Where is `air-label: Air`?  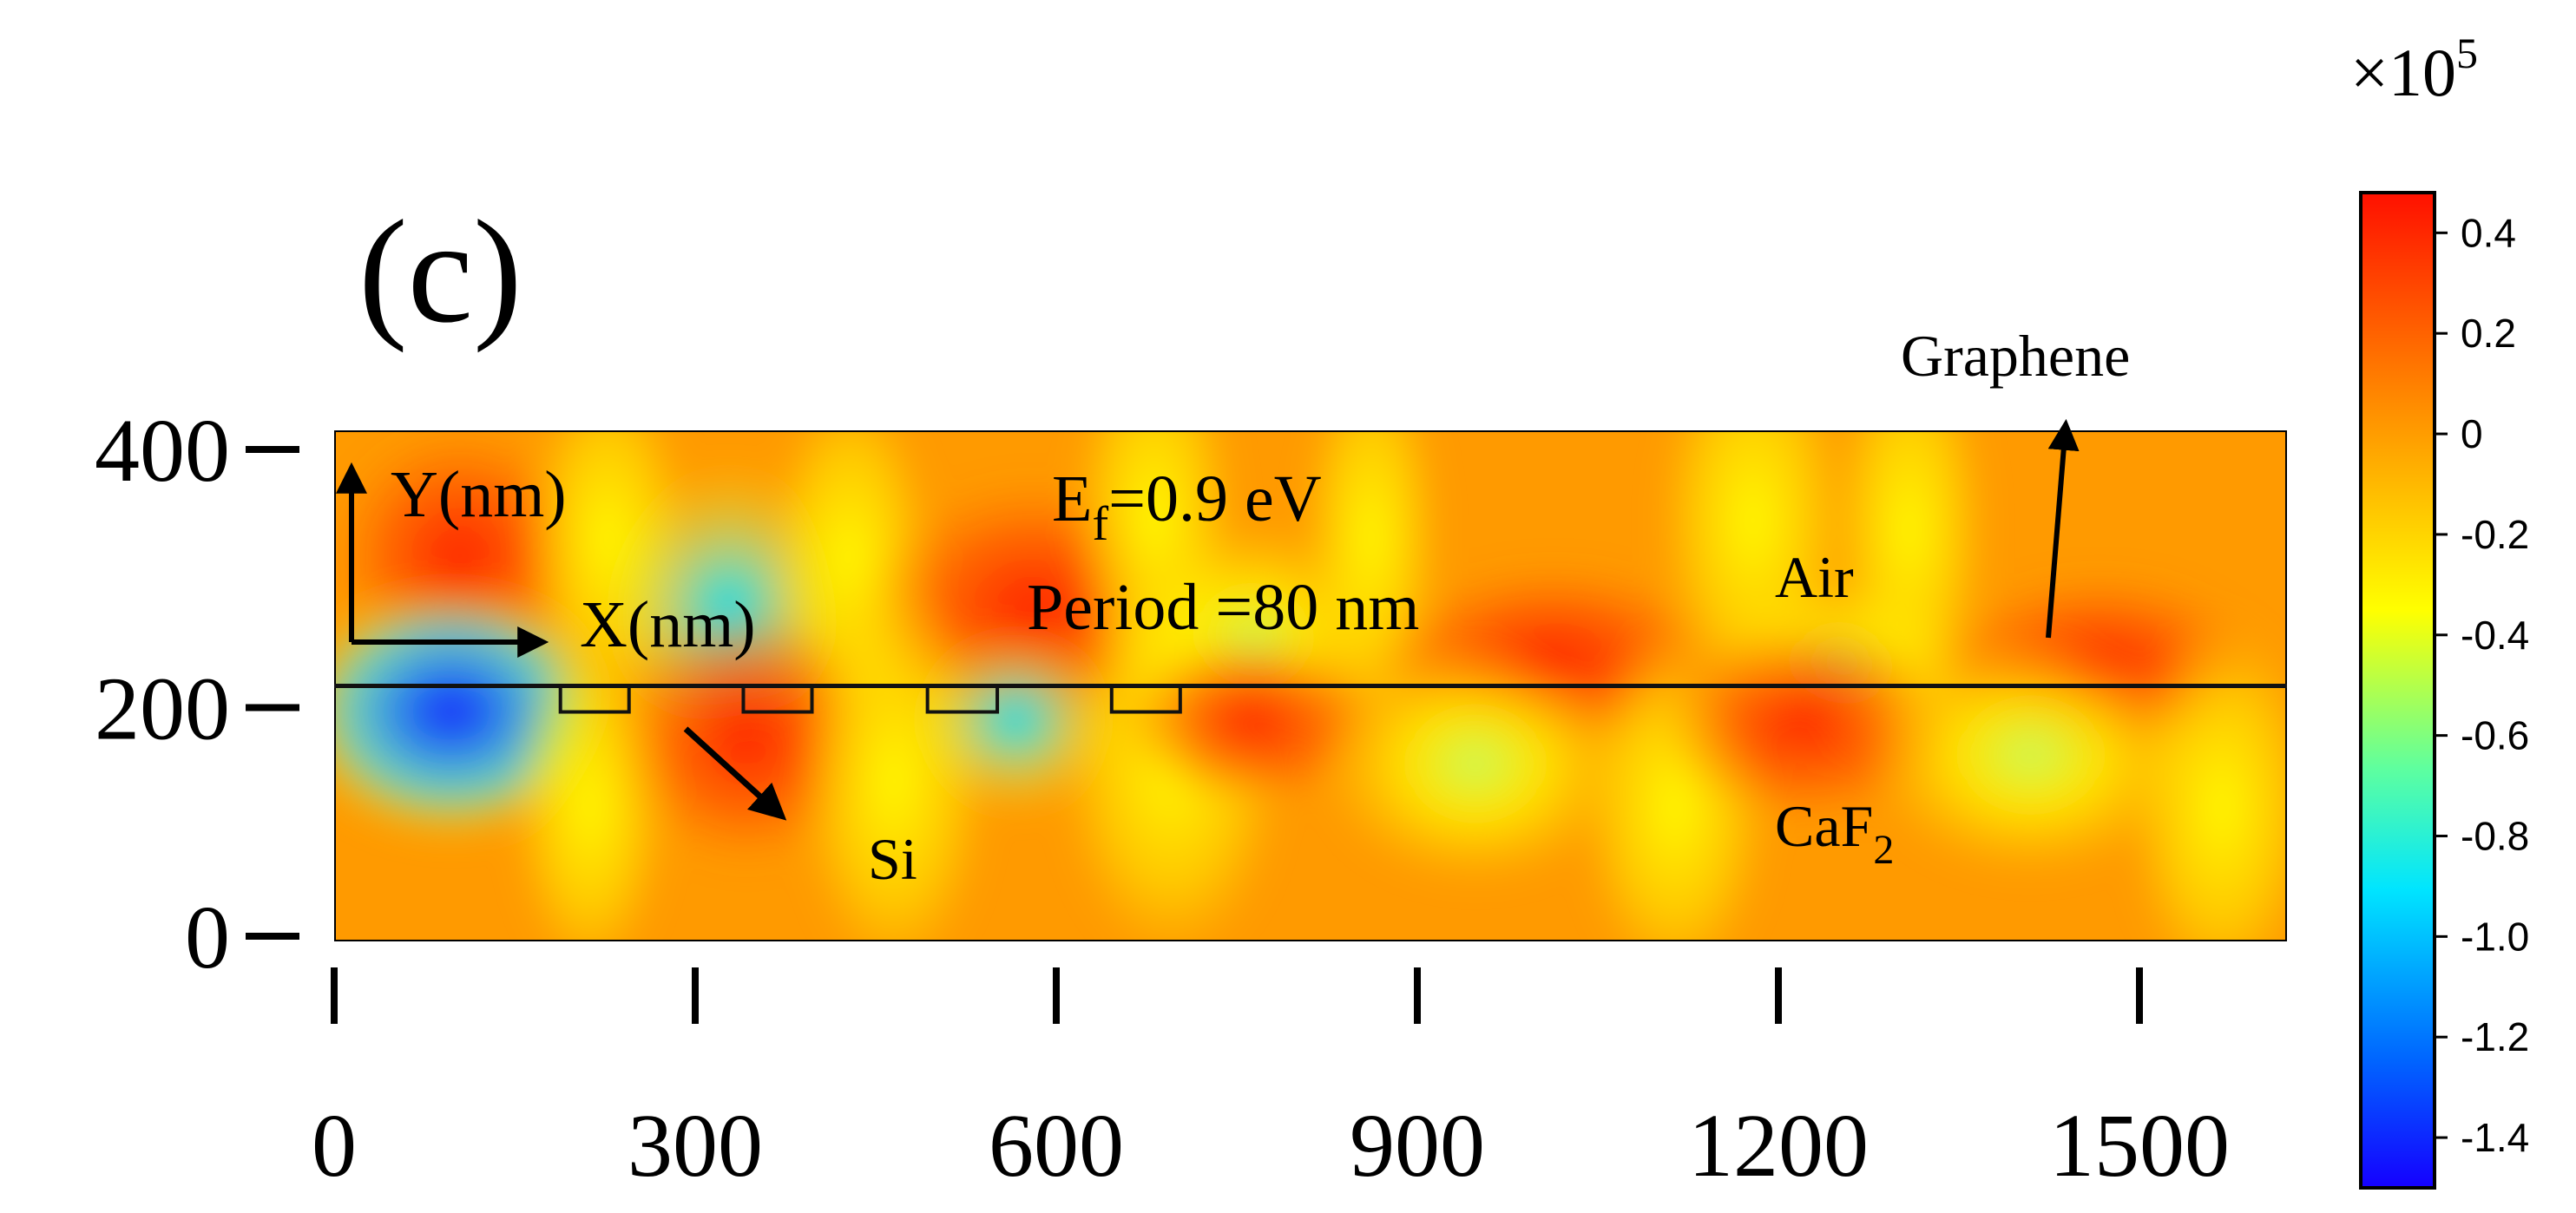
air-label: Air is located at coordinates (1815, 577).